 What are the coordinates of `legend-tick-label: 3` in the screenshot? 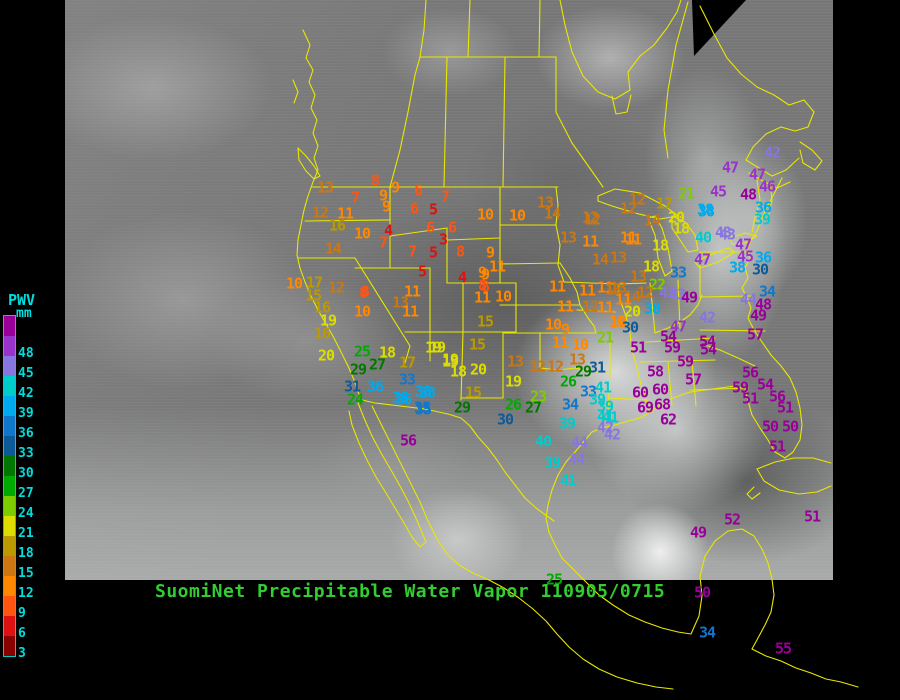 It's located at (22, 653).